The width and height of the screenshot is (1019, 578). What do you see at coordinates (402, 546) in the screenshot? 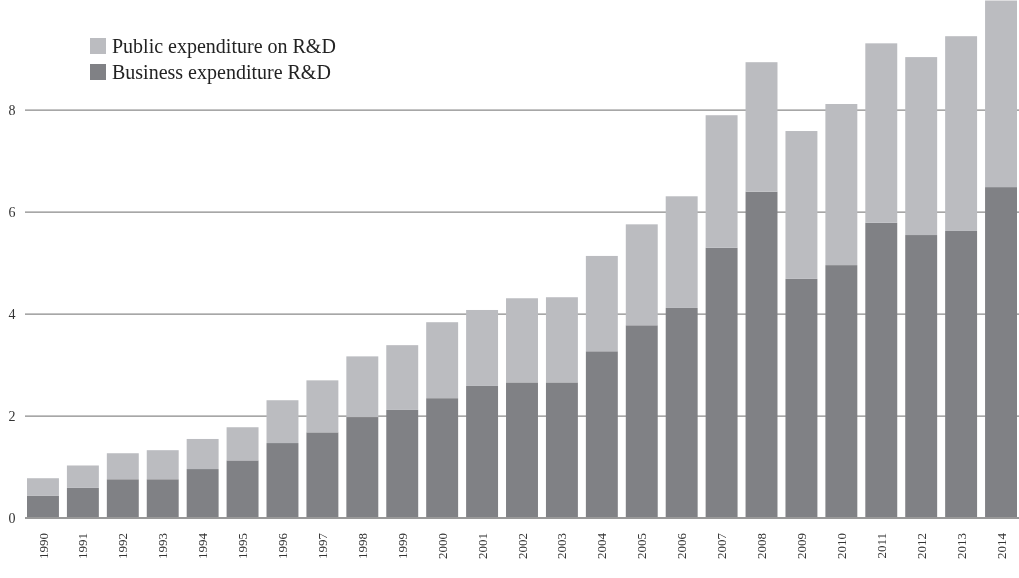
I see `x-tick-label: 1999` at bounding box center [402, 546].